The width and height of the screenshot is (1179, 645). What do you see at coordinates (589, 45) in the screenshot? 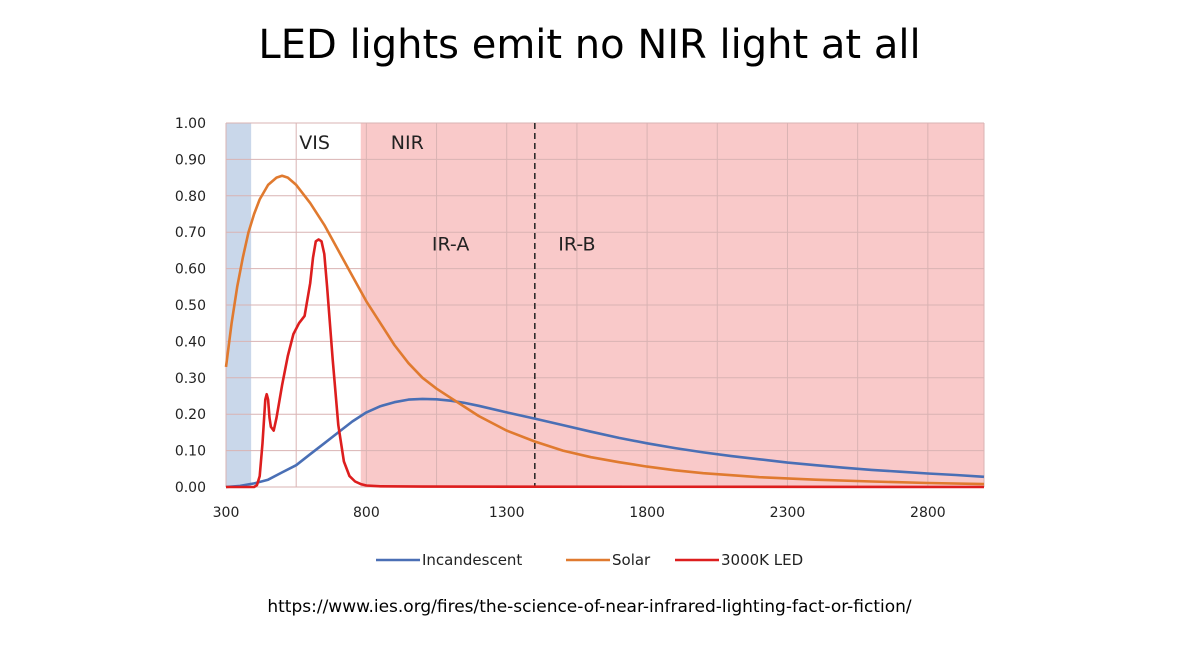
I see `slide-title: LED lights emit no NIR light at all` at bounding box center [589, 45].